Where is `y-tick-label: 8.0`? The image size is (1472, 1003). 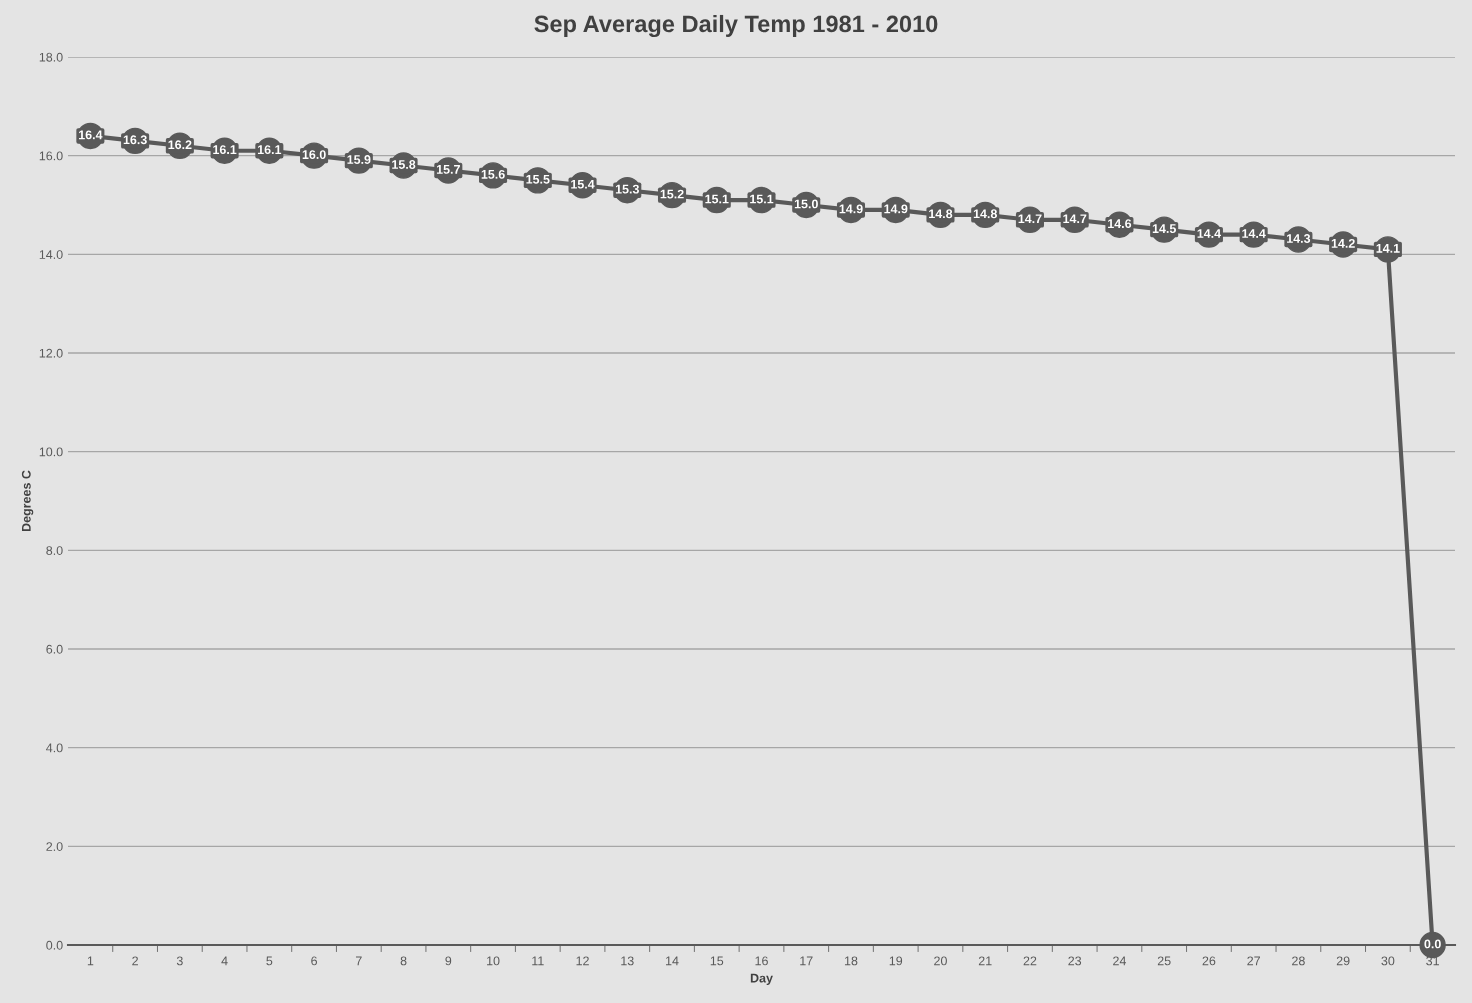 y-tick-label: 8.0 is located at coordinates (54, 550).